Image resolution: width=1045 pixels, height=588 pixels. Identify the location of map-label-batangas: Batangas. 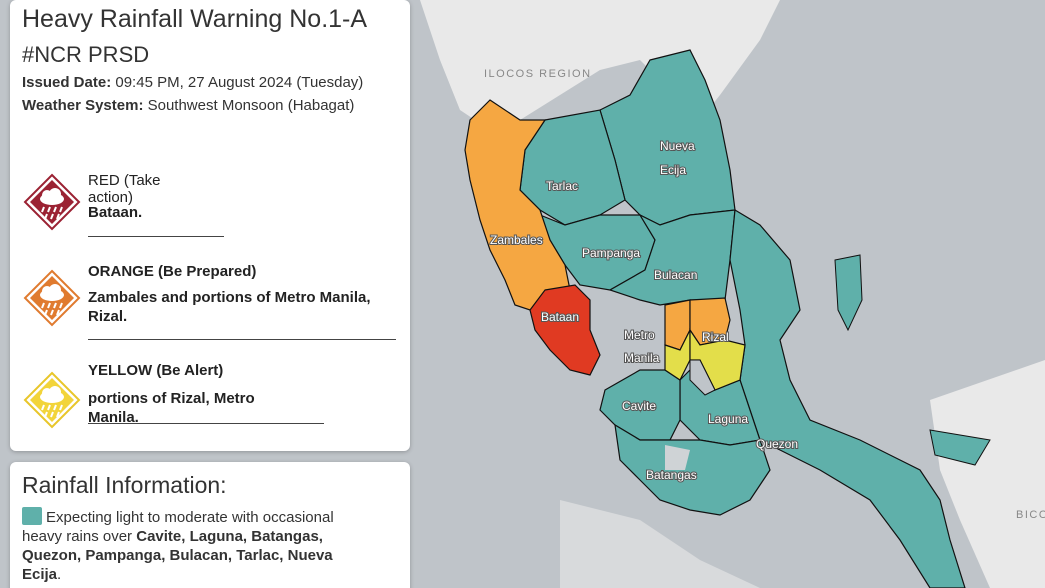
(671, 475).